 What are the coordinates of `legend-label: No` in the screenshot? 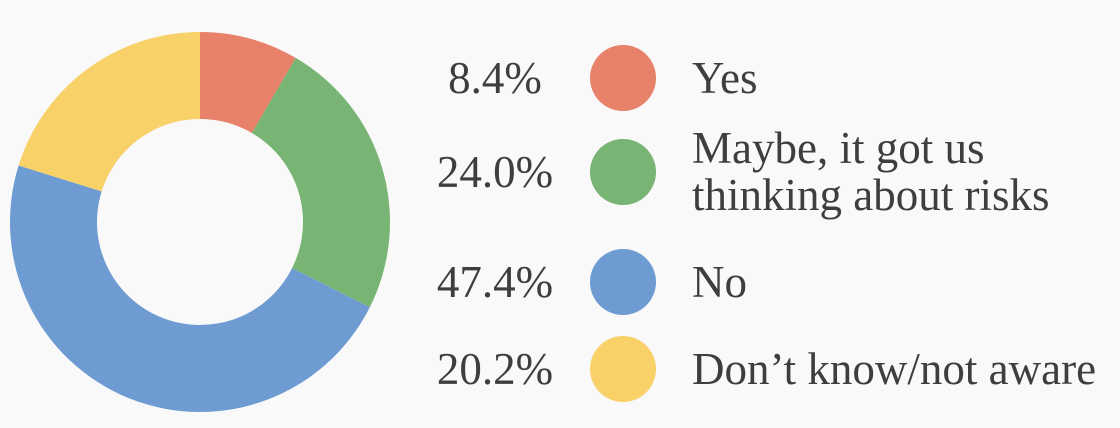 It's located at (719, 281).